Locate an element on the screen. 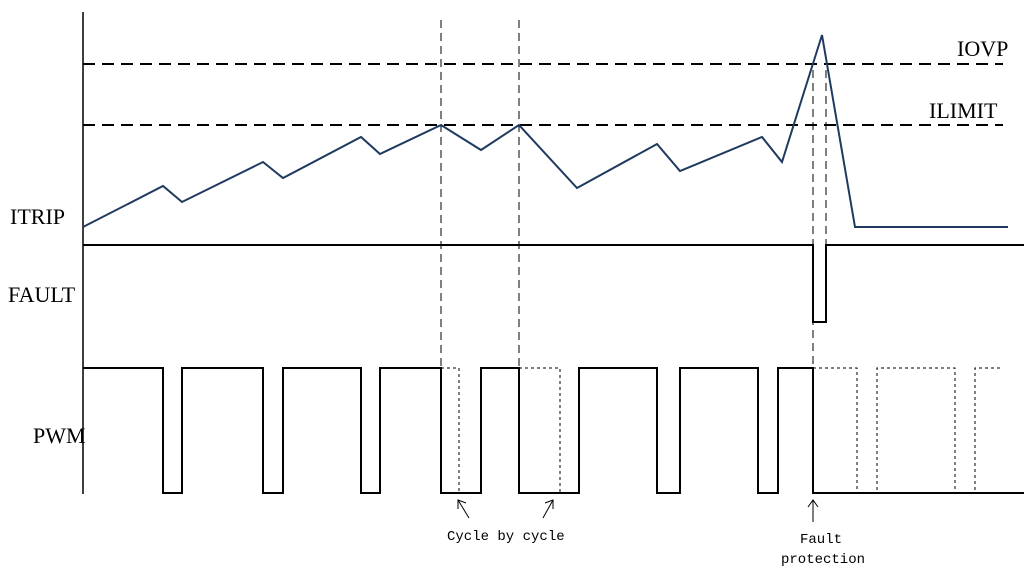  itrip-label: ITRIP is located at coordinates (37, 216).